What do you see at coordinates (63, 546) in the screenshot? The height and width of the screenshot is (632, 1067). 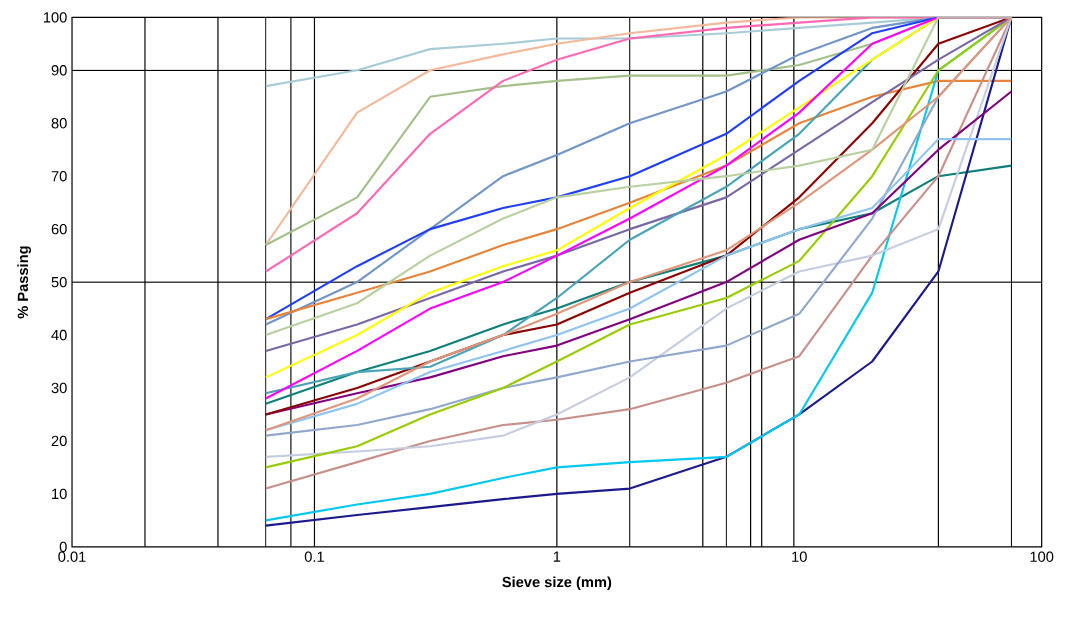 I see `y-tick-label: 0` at bounding box center [63, 546].